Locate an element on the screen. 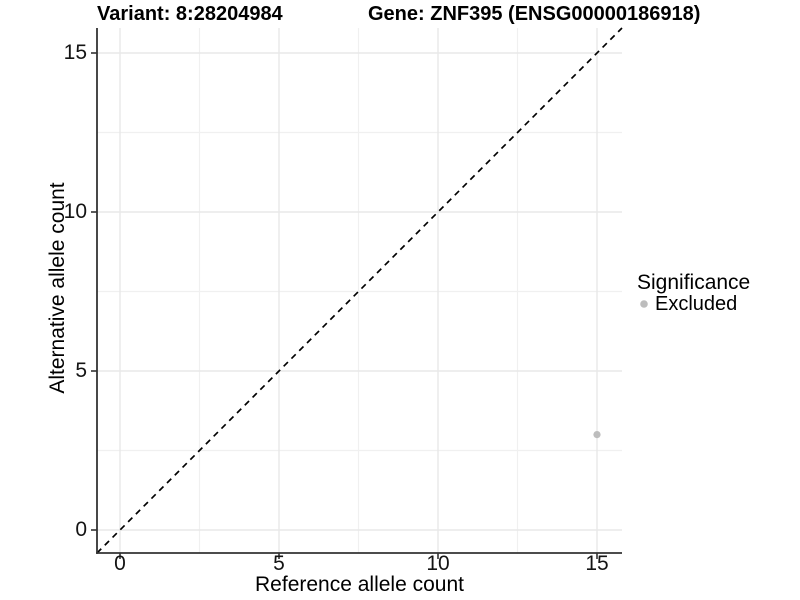 Image resolution: width=800 pixels, height=600 pixels. x-tick-label-0: 0 is located at coordinates (120, 563).